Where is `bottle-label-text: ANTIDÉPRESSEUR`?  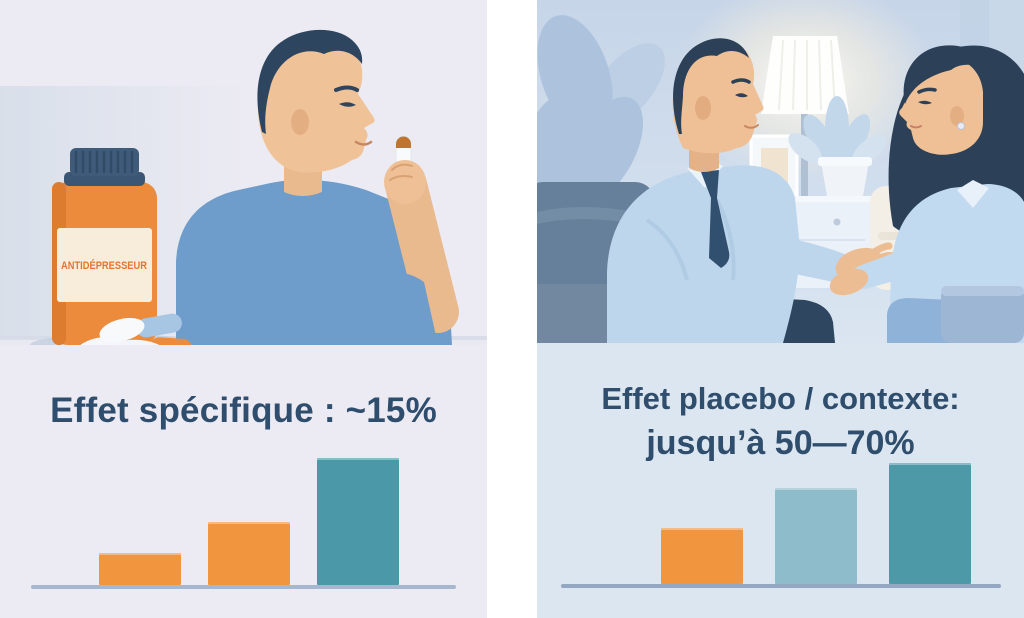 bottle-label-text: ANTIDÉPRESSEUR is located at coordinates (104, 265).